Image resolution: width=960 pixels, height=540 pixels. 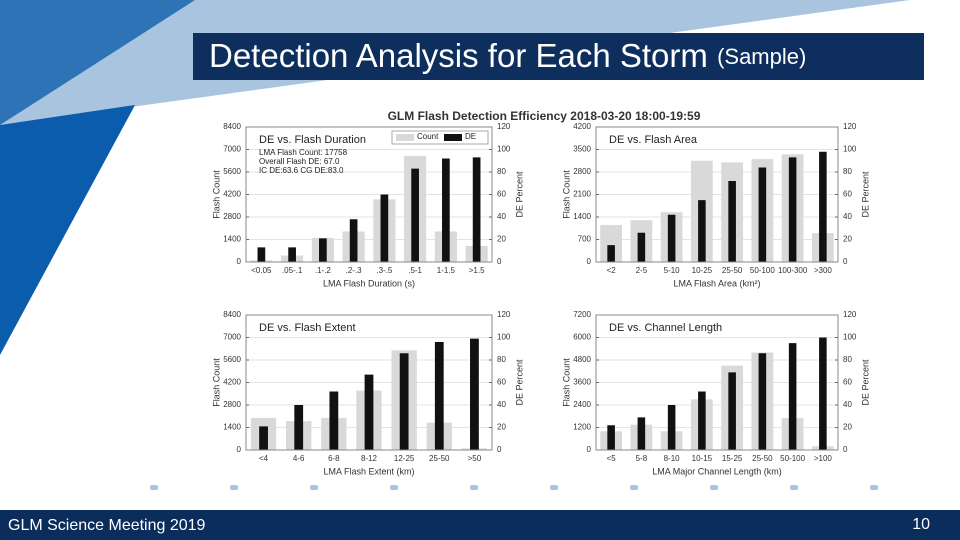 I want to click on title-box, so click(x=558, y=56).